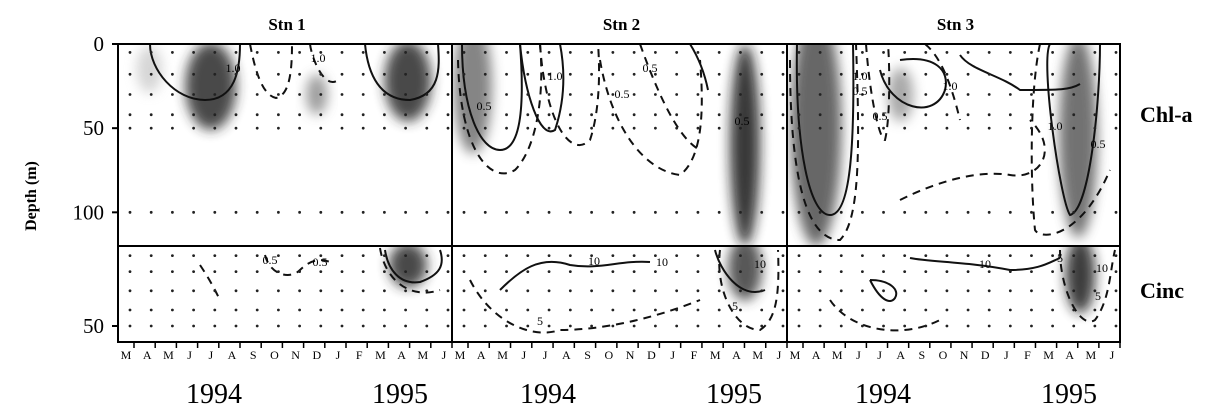  What do you see at coordinates (359, 355) in the screenshot?
I see `month-tick-label: F` at bounding box center [359, 355].